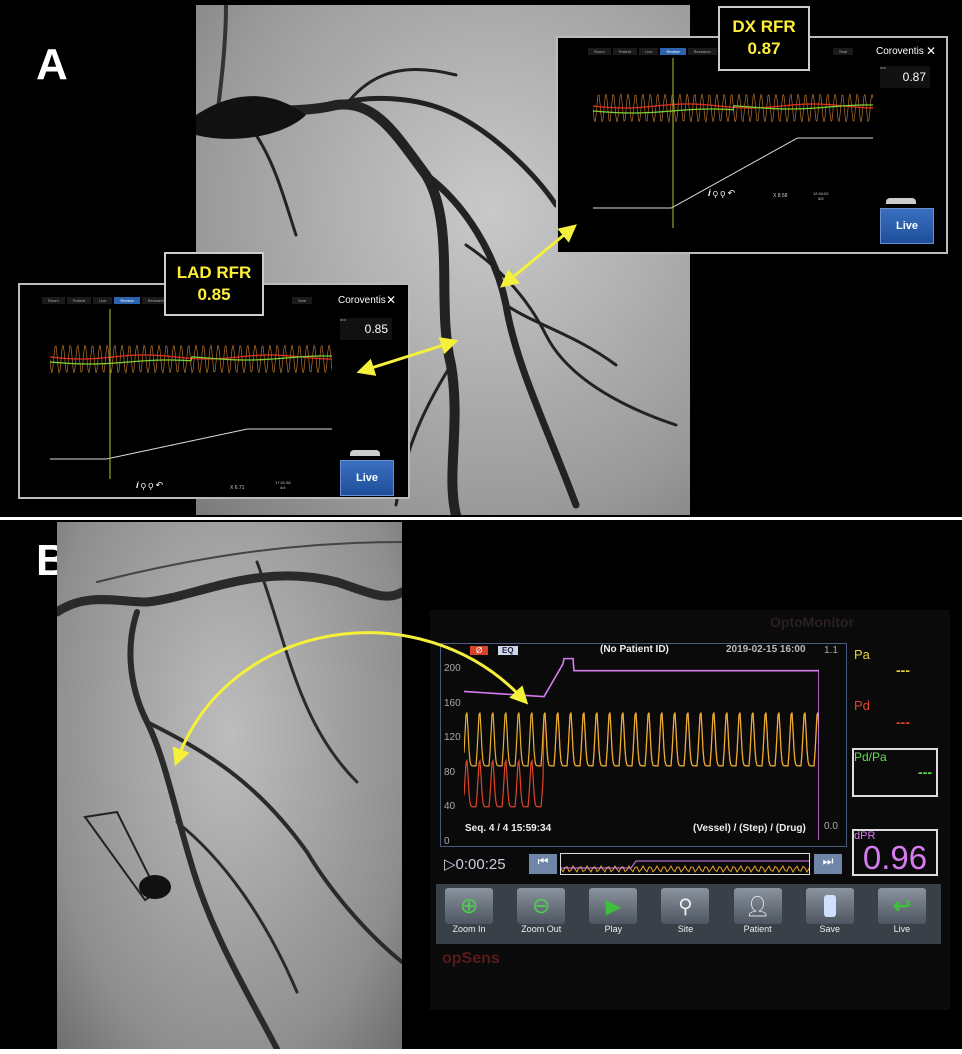  Describe the element at coordinates (749, 828) in the screenshot. I see `vessel-step-drug: (Vessel) / (Step) / (Drug)` at that location.